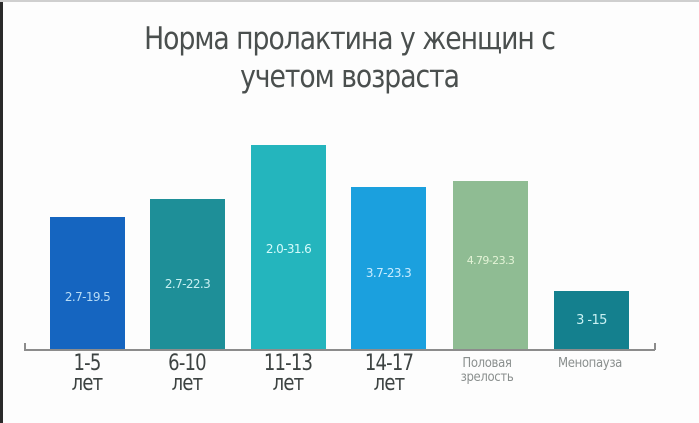 Image resolution: width=699 pixels, height=423 pixels. I want to click on image-top-border, so click(349, 1).